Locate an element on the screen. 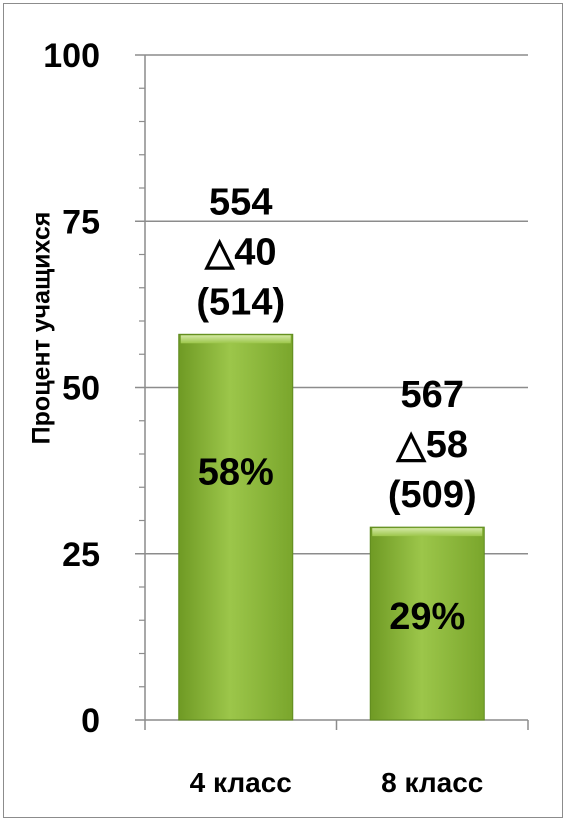 The width and height of the screenshot is (568, 823). y-tick-label-100: 100 is located at coordinates (71, 56).